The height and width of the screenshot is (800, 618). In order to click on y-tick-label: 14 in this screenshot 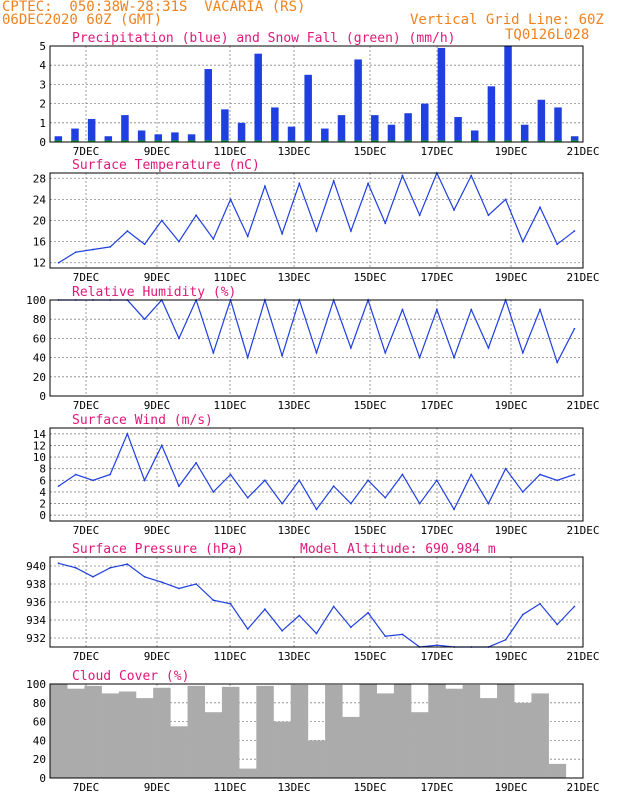, I will do `click(40, 434)`.